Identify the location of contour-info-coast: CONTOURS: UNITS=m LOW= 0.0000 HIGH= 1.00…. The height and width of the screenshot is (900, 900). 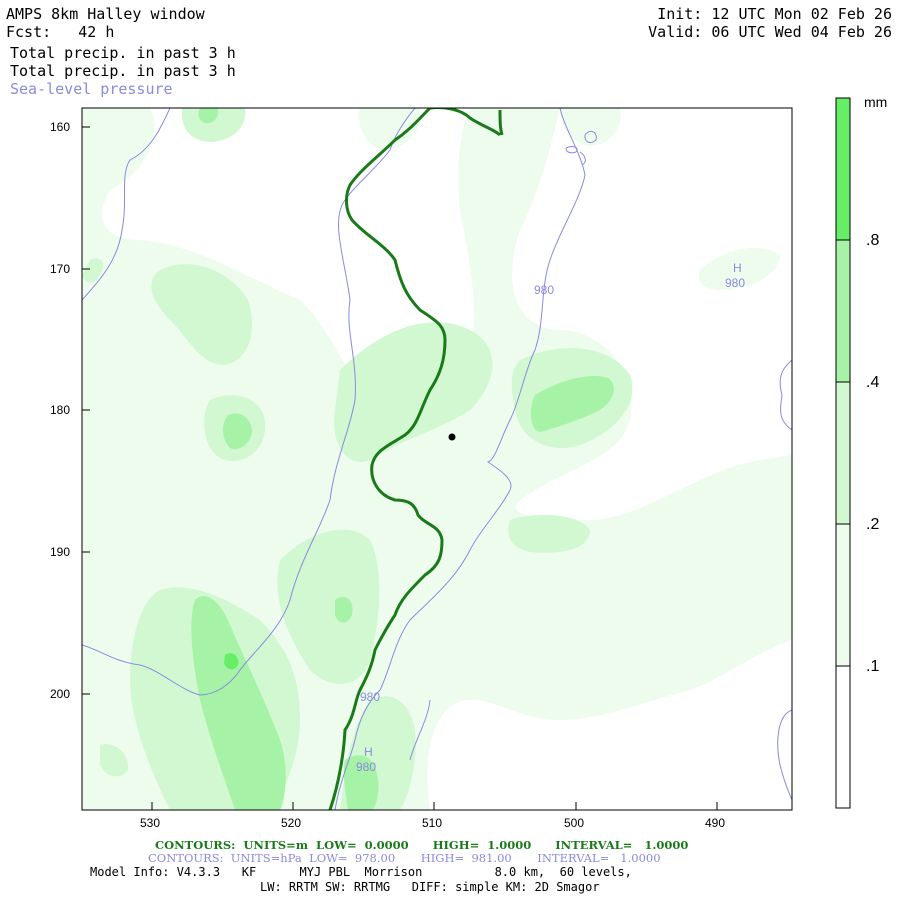
(422, 845).